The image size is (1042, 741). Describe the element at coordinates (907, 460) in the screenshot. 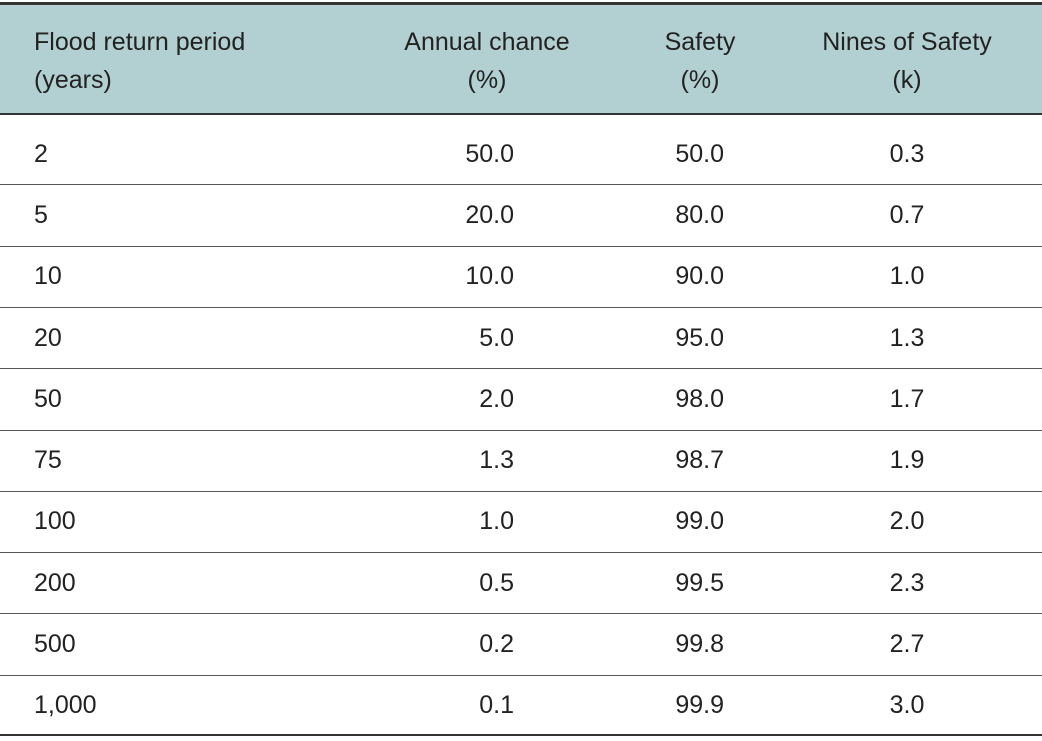

I see `table-cell: 1.9` at that location.